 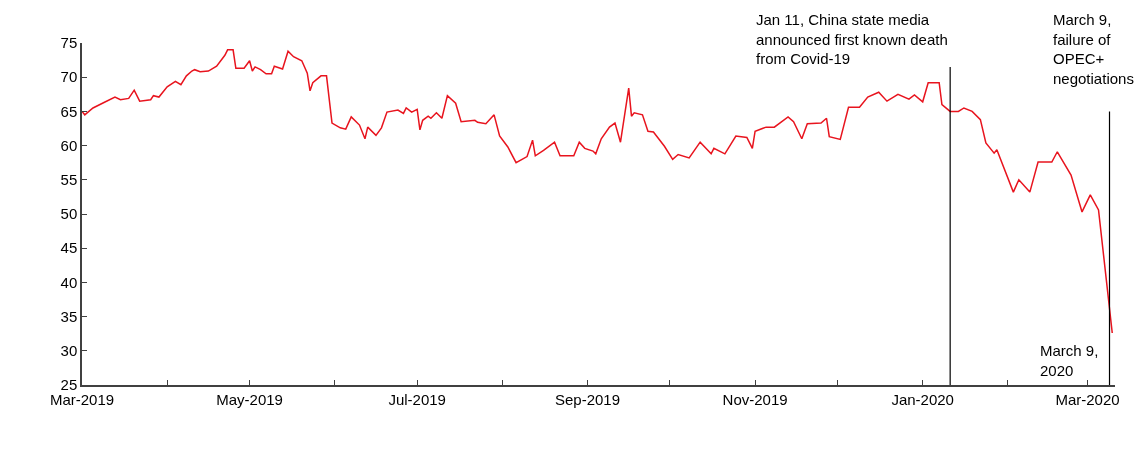 I want to click on y-tick-label: 30, so click(x=69, y=351).